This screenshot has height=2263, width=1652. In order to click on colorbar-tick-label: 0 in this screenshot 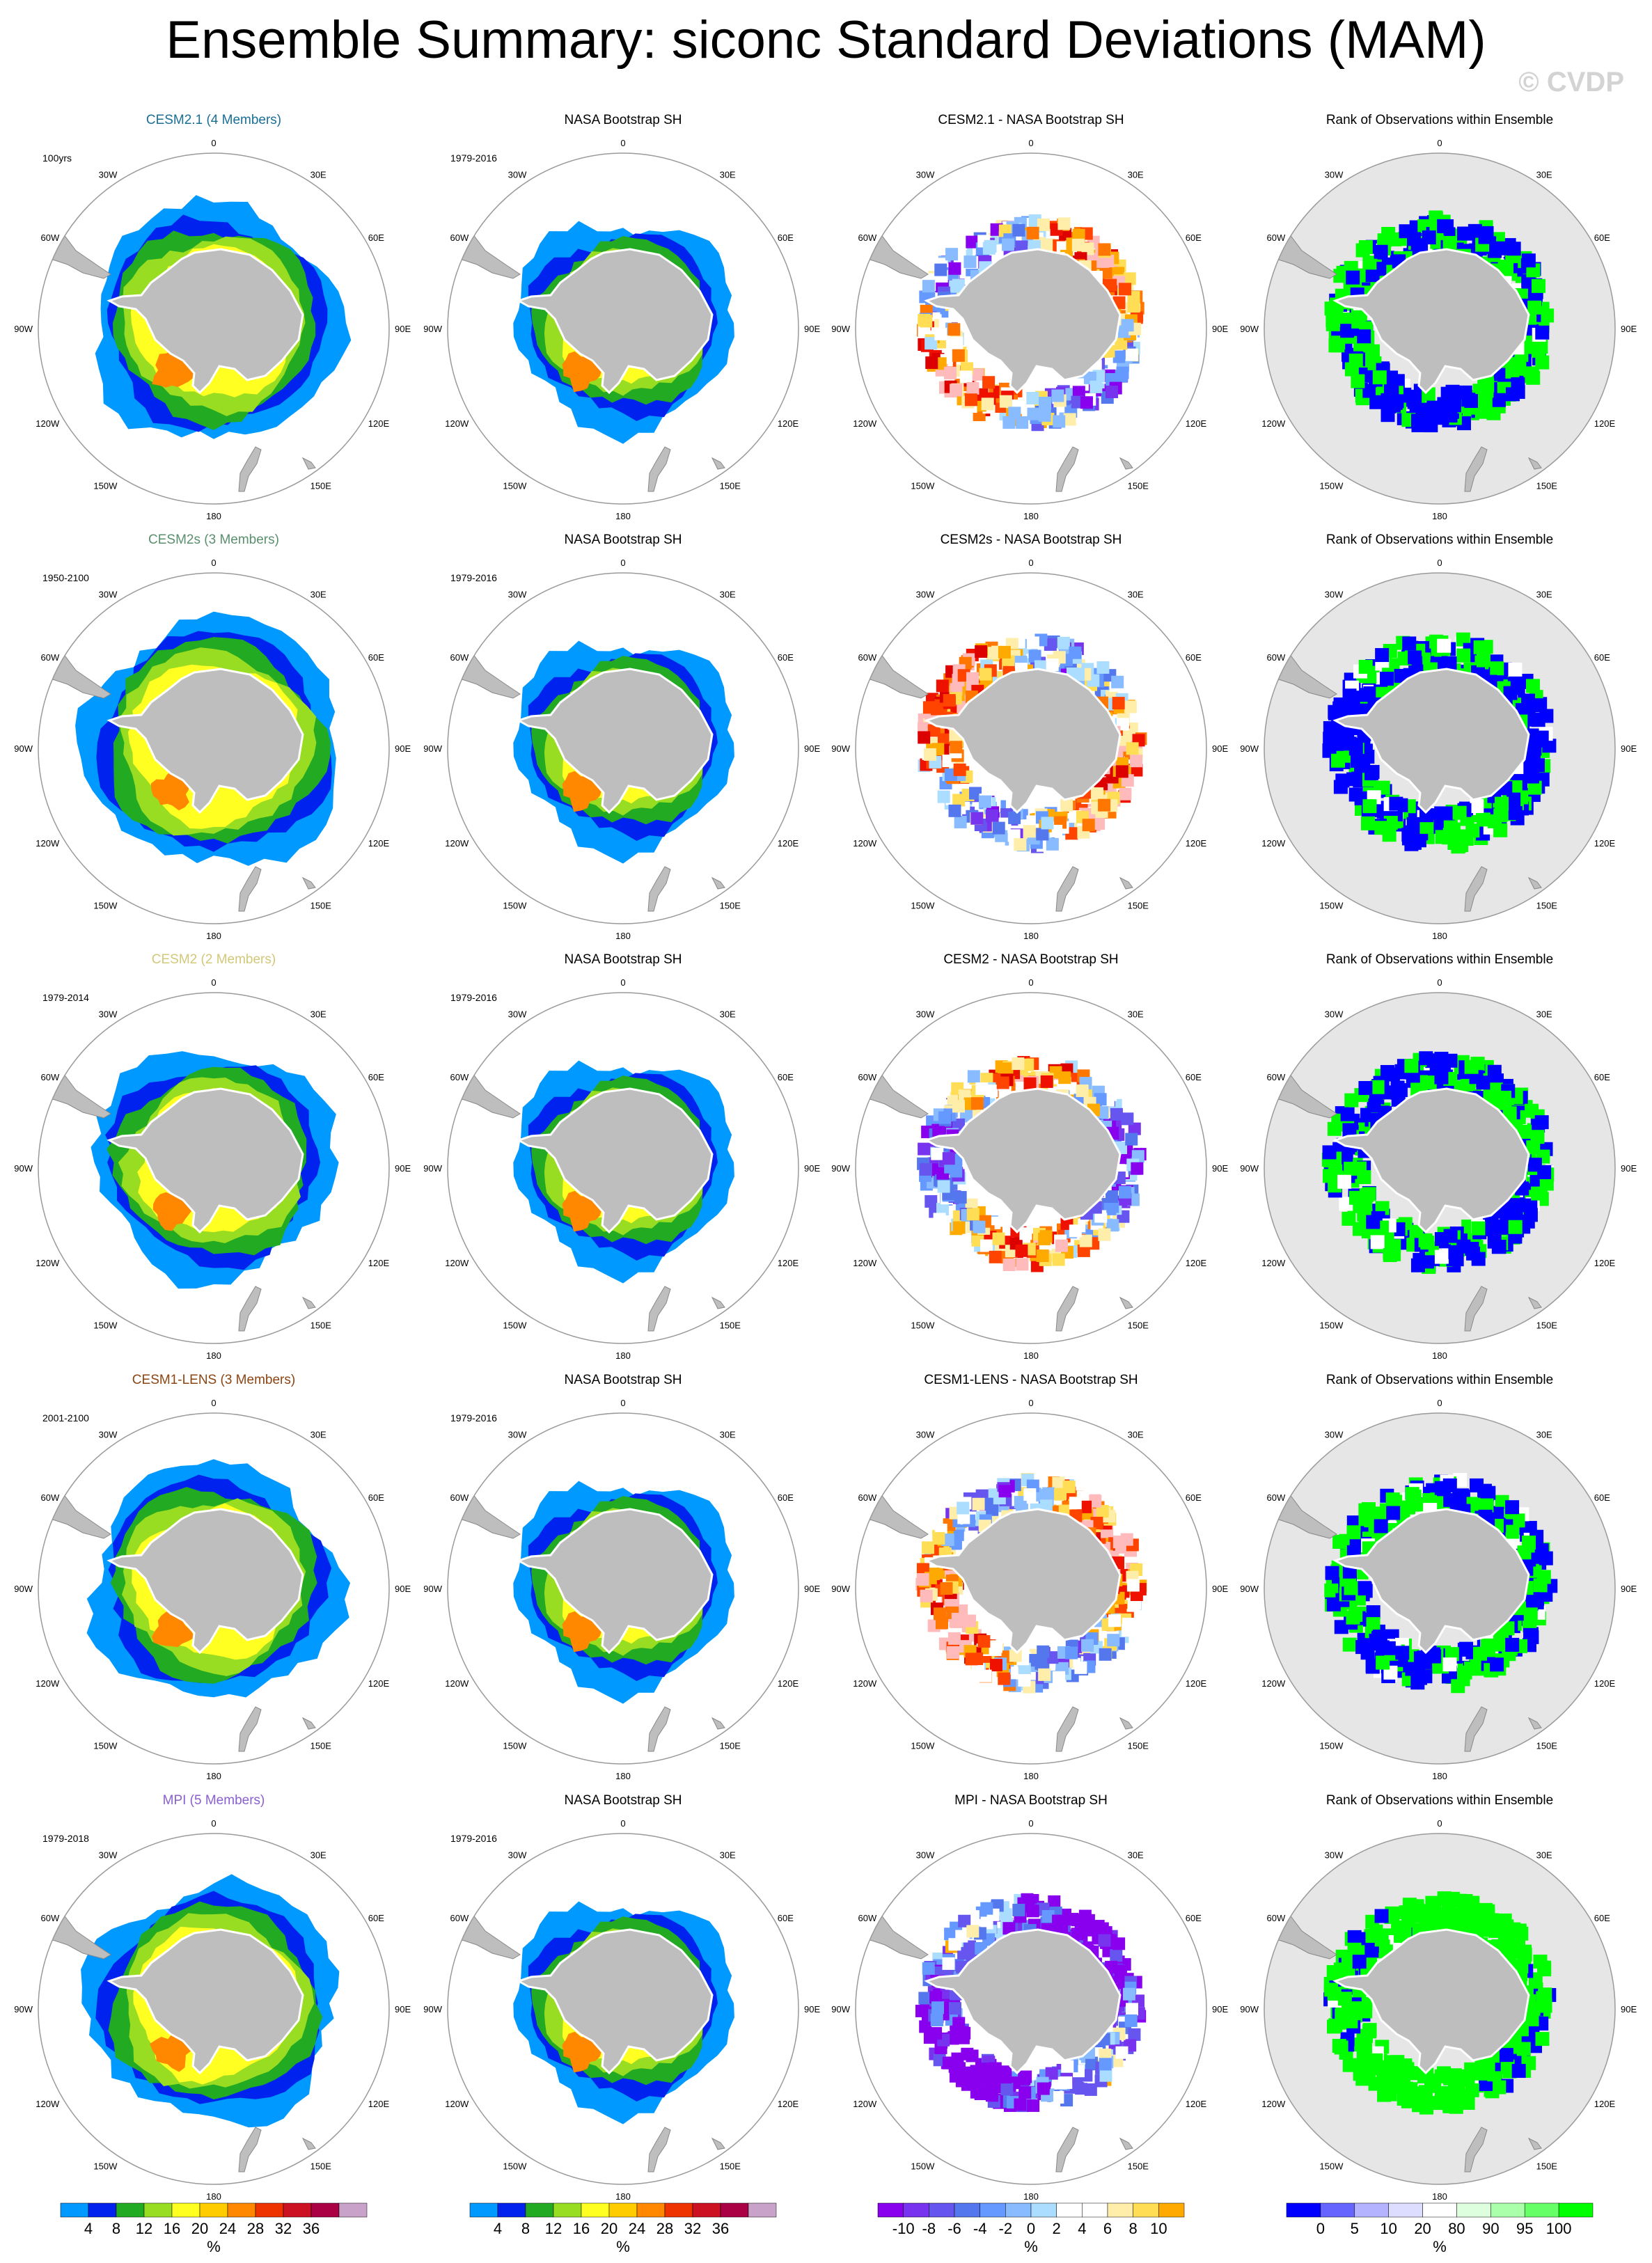, I will do `click(1031, 2228)`.